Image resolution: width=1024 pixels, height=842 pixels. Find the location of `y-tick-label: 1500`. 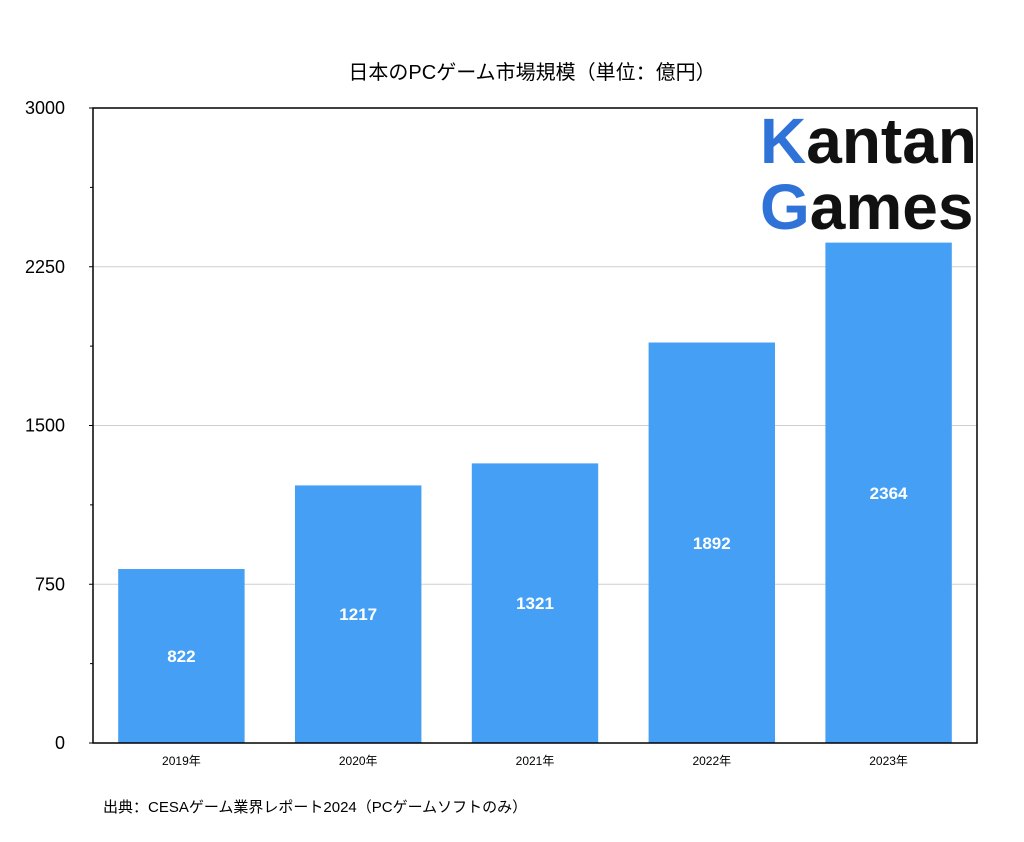

y-tick-label: 1500 is located at coordinates (45, 426).